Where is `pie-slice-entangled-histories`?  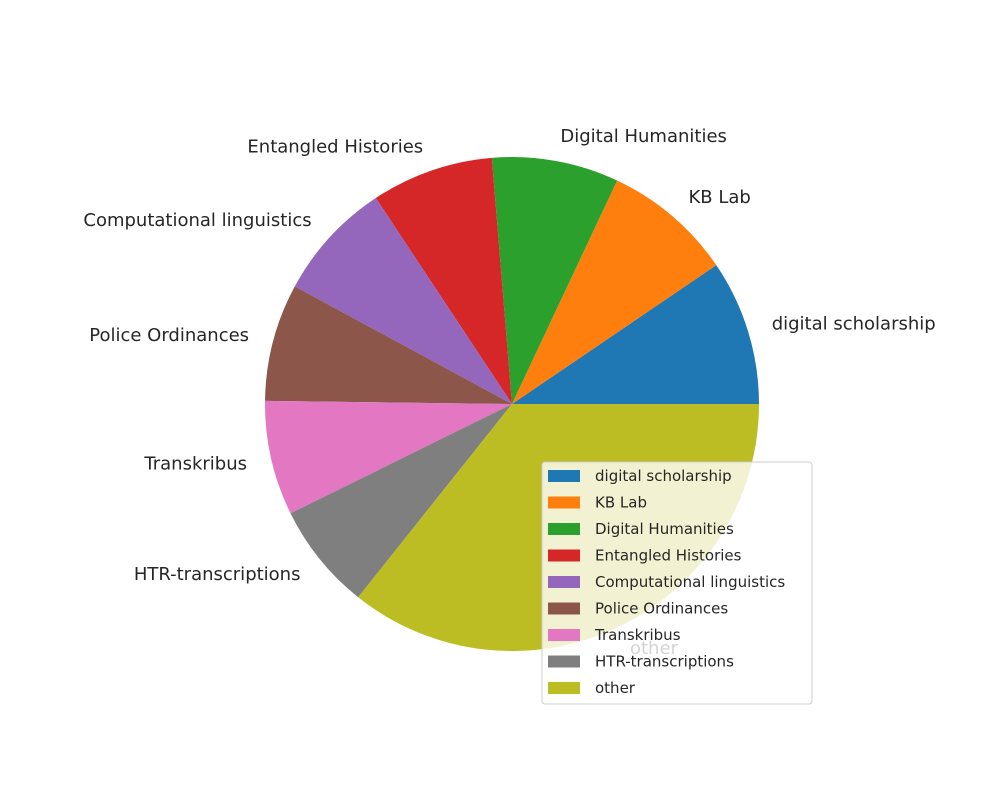 pie-slice-entangled-histories is located at coordinates (443, 280).